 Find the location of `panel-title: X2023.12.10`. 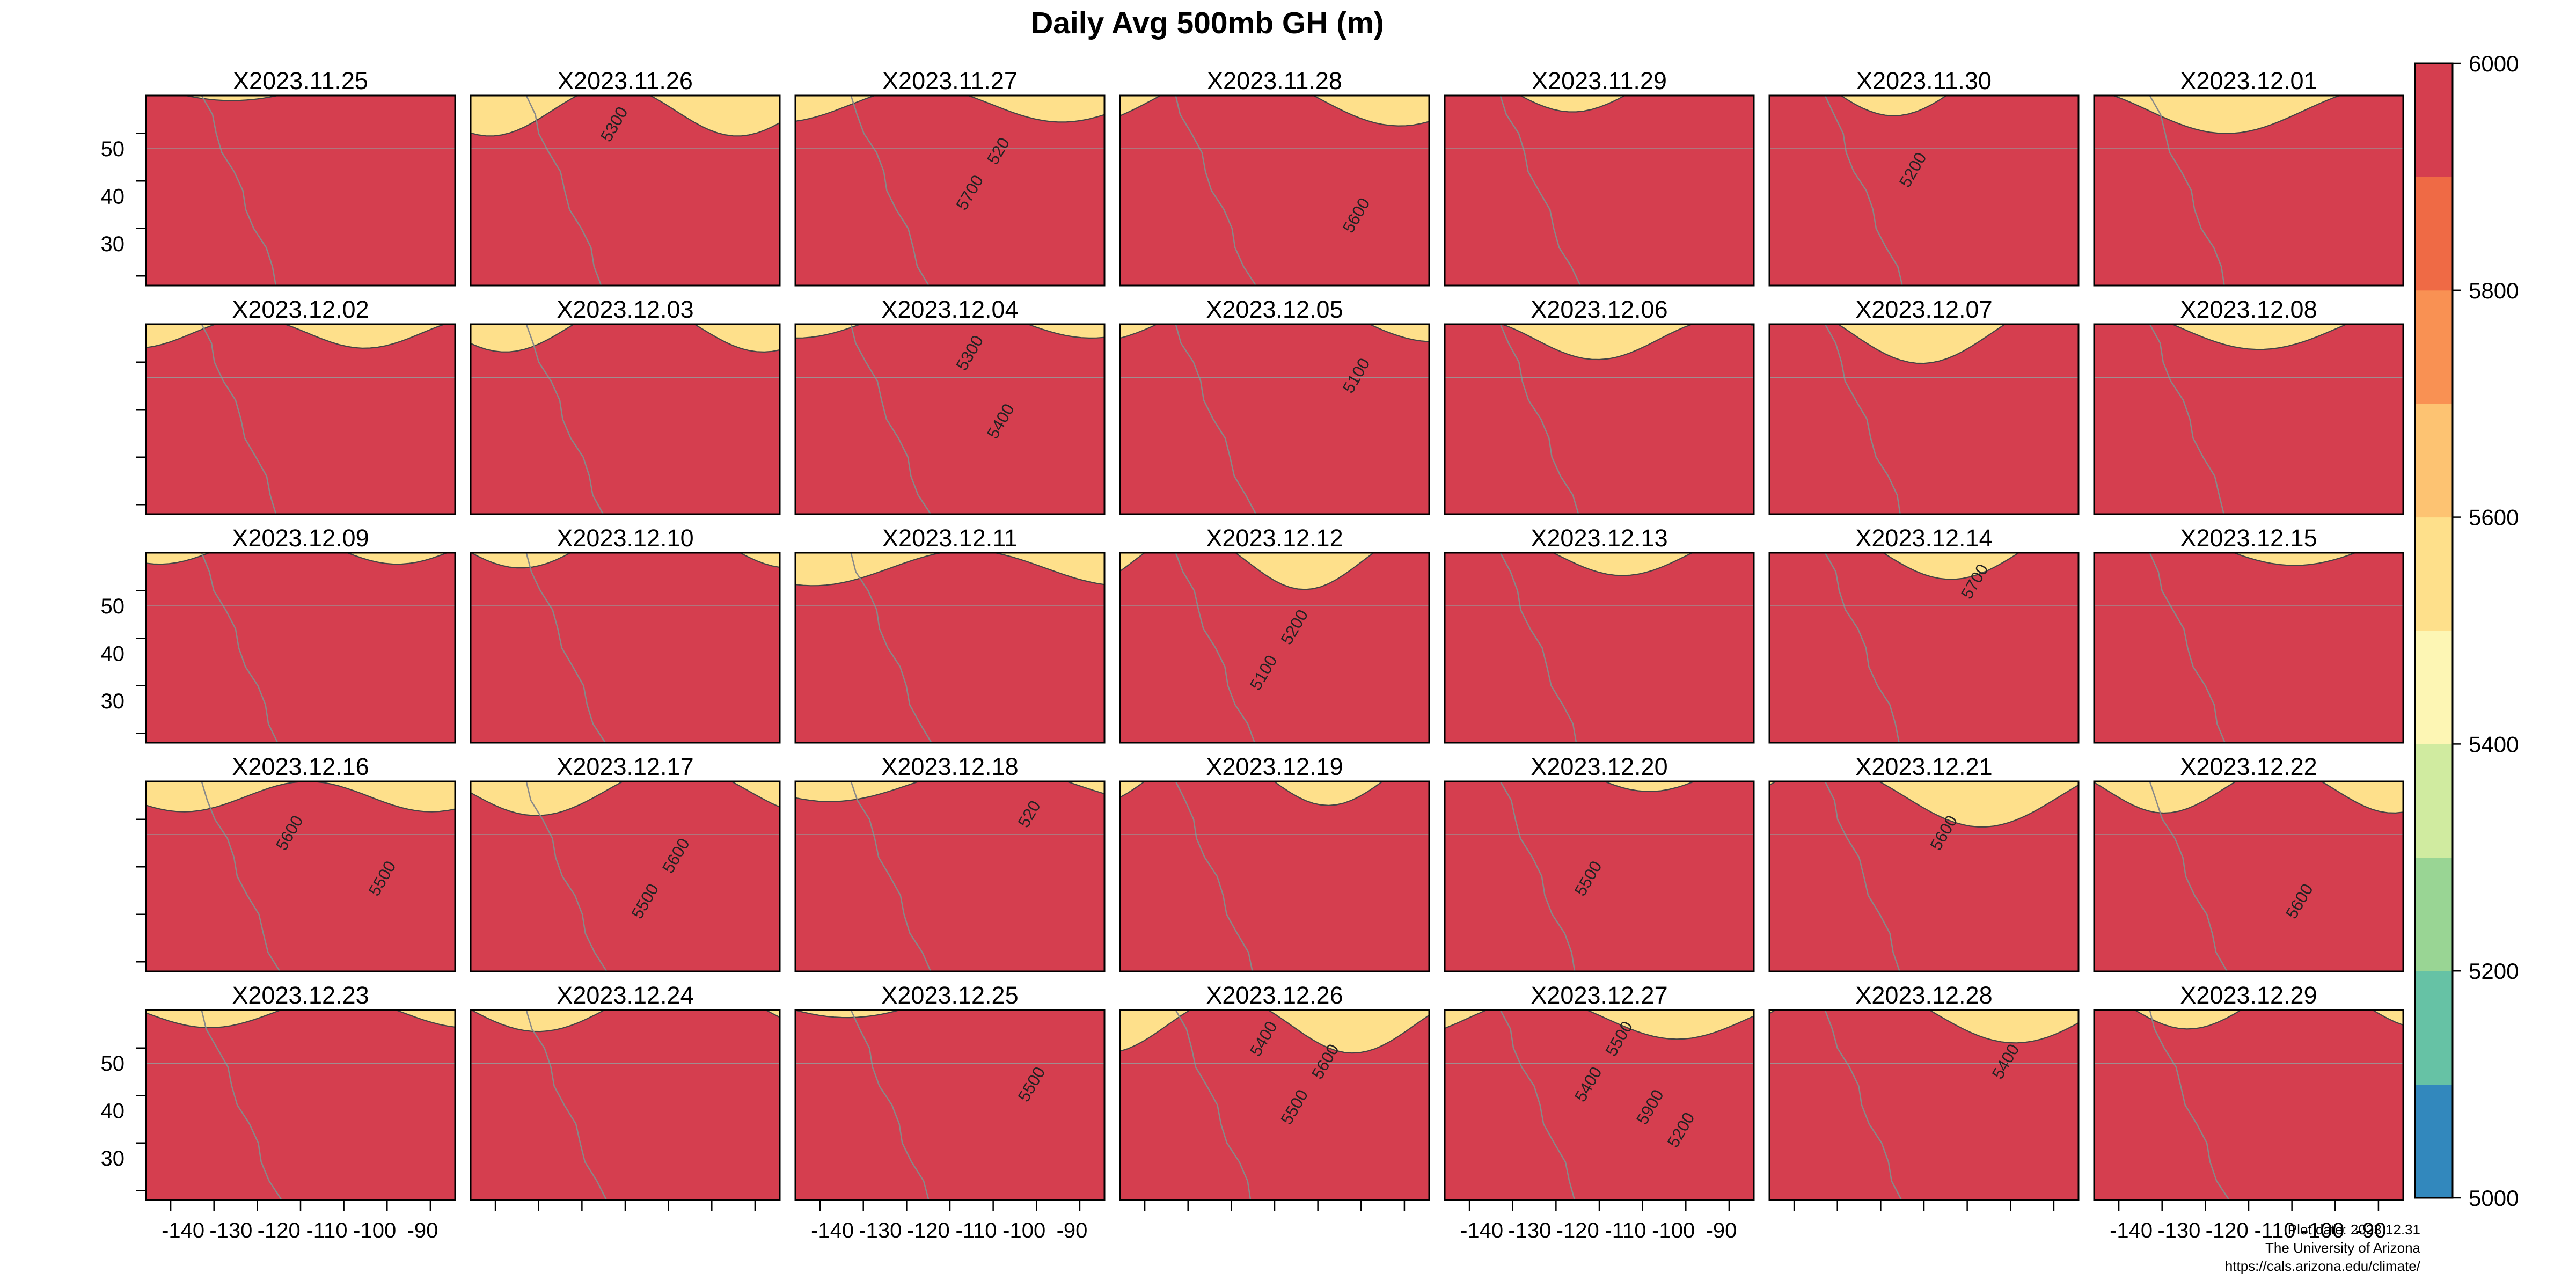

panel-title: X2023.12.10 is located at coordinates (625, 538).